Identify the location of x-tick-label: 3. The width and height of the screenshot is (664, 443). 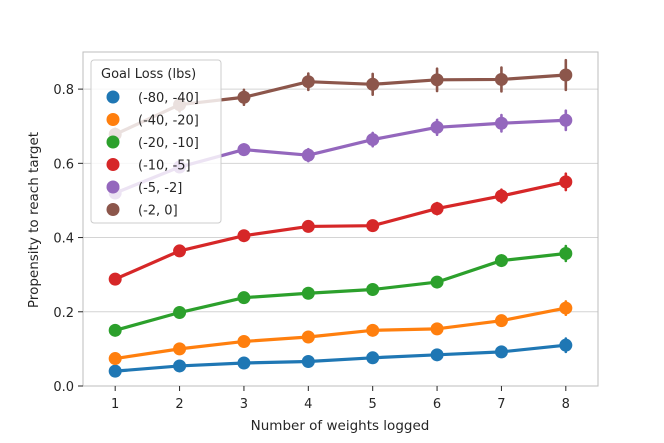
(244, 404).